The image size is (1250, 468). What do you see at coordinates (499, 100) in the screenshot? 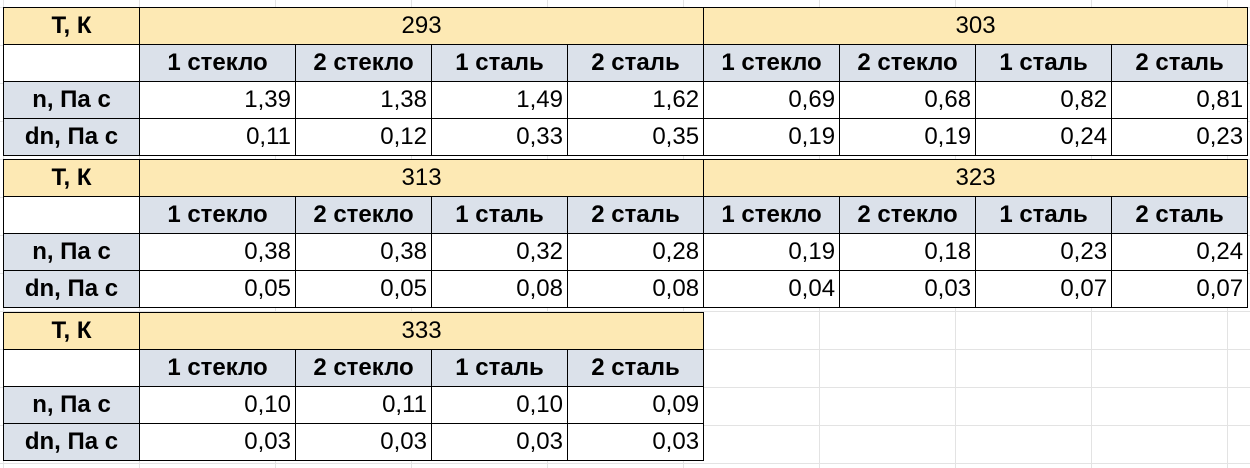
I see `value-cell: 1,49` at bounding box center [499, 100].